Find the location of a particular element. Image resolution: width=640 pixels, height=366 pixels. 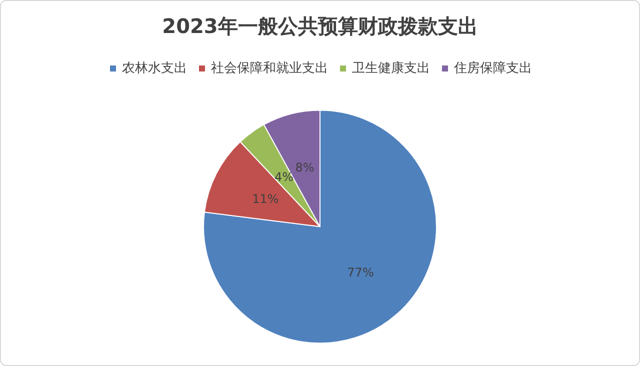

data-label: 77% is located at coordinates (360, 273).